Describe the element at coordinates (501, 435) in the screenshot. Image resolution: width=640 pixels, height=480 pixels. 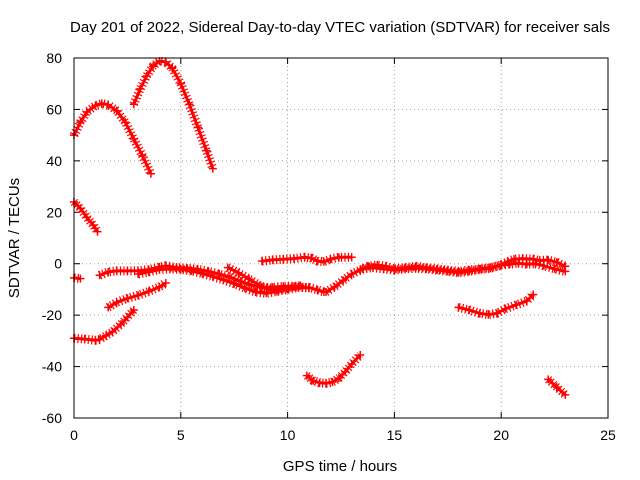
I see `x-tick-label: 20` at that location.